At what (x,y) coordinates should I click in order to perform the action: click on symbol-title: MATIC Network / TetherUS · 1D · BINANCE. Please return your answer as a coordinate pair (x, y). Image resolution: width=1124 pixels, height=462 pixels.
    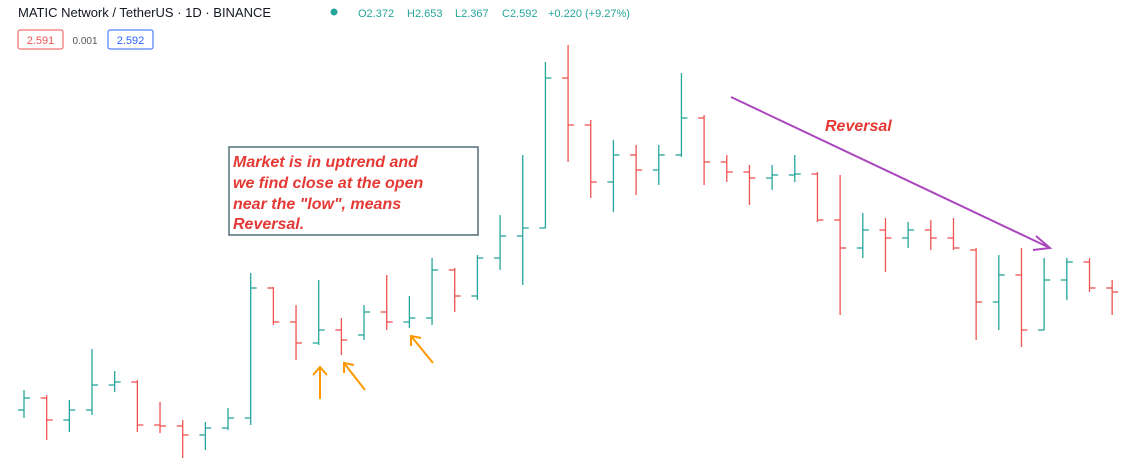
    Looking at the image, I should click on (144, 12).